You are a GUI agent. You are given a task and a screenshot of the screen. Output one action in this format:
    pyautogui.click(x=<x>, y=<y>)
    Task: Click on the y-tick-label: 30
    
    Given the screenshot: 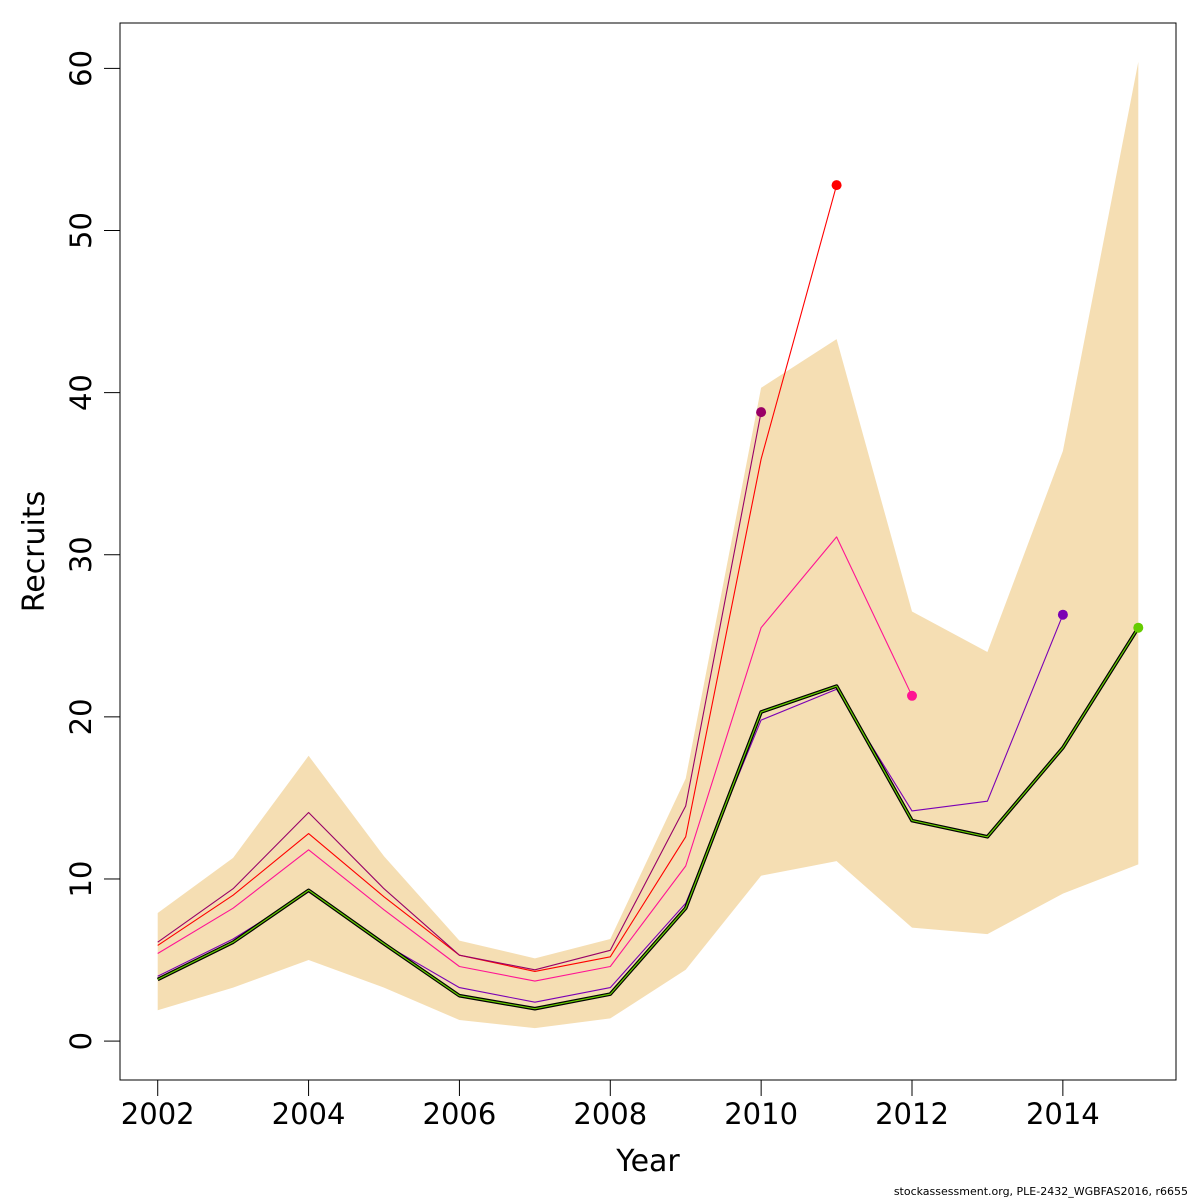 What is the action you would take?
    pyautogui.click(x=81, y=554)
    